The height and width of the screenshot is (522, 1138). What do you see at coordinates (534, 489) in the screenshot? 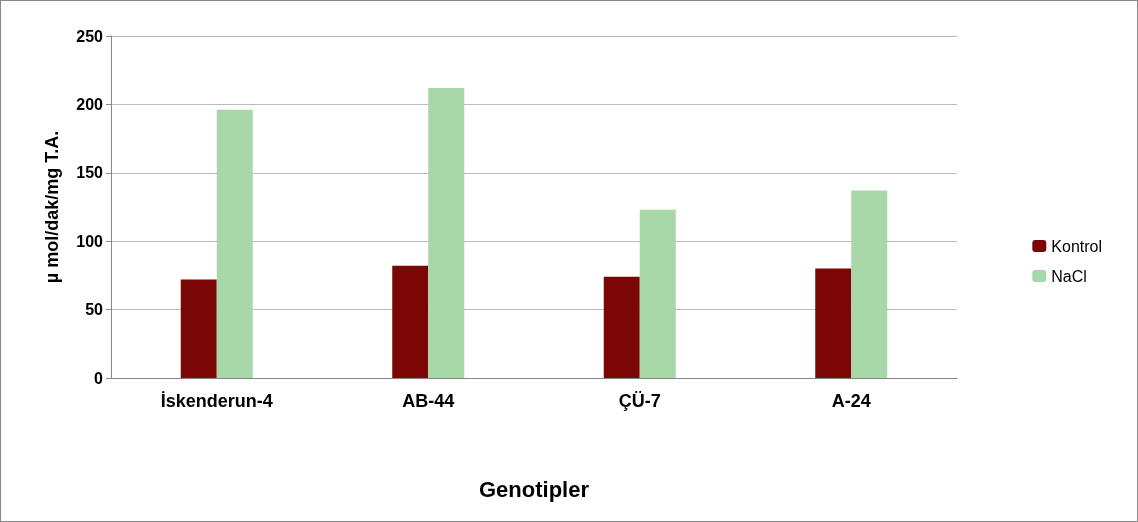
I see `x-axis-title: Genotipler` at bounding box center [534, 489].